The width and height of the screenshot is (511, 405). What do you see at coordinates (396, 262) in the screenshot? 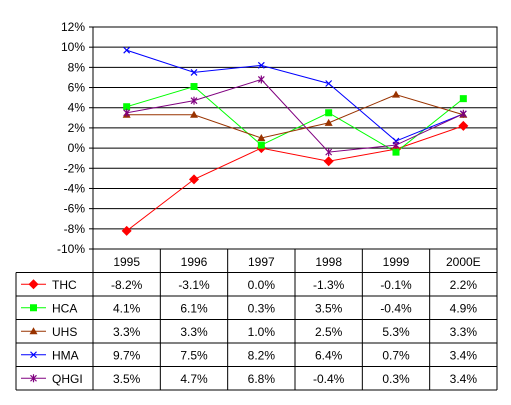
I see `x-category-label: 1999` at bounding box center [396, 262].